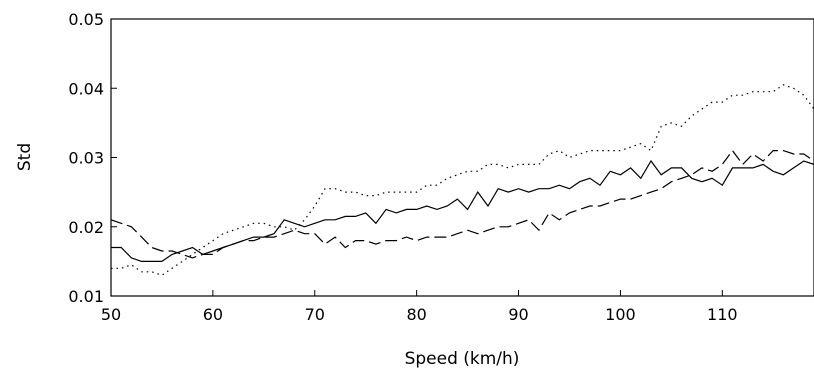 This screenshot has width=814, height=372. What do you see at coordinates (213, 314) in the screenshot?
I see `x-tick-label: 60` at bounding box center [213, 314].